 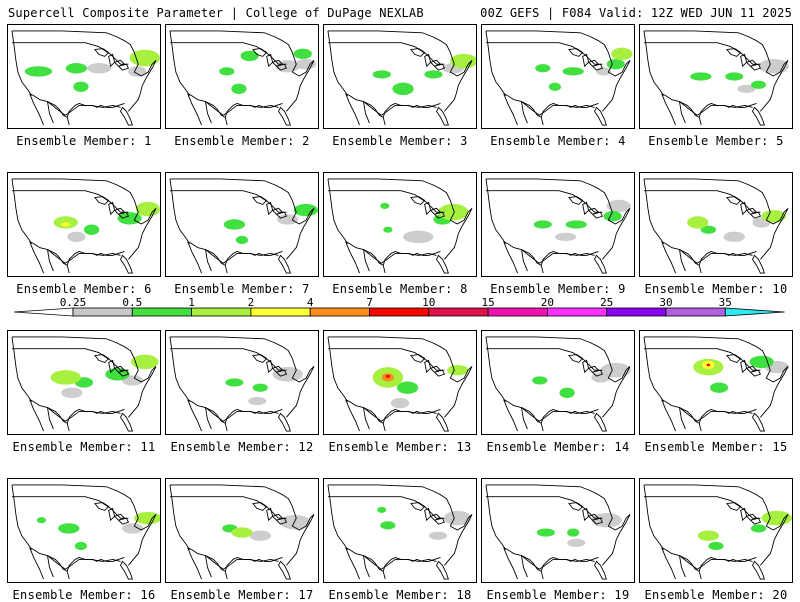 I want to click on member-label: Ensemble Member: 20, so click(x=716, y=595).